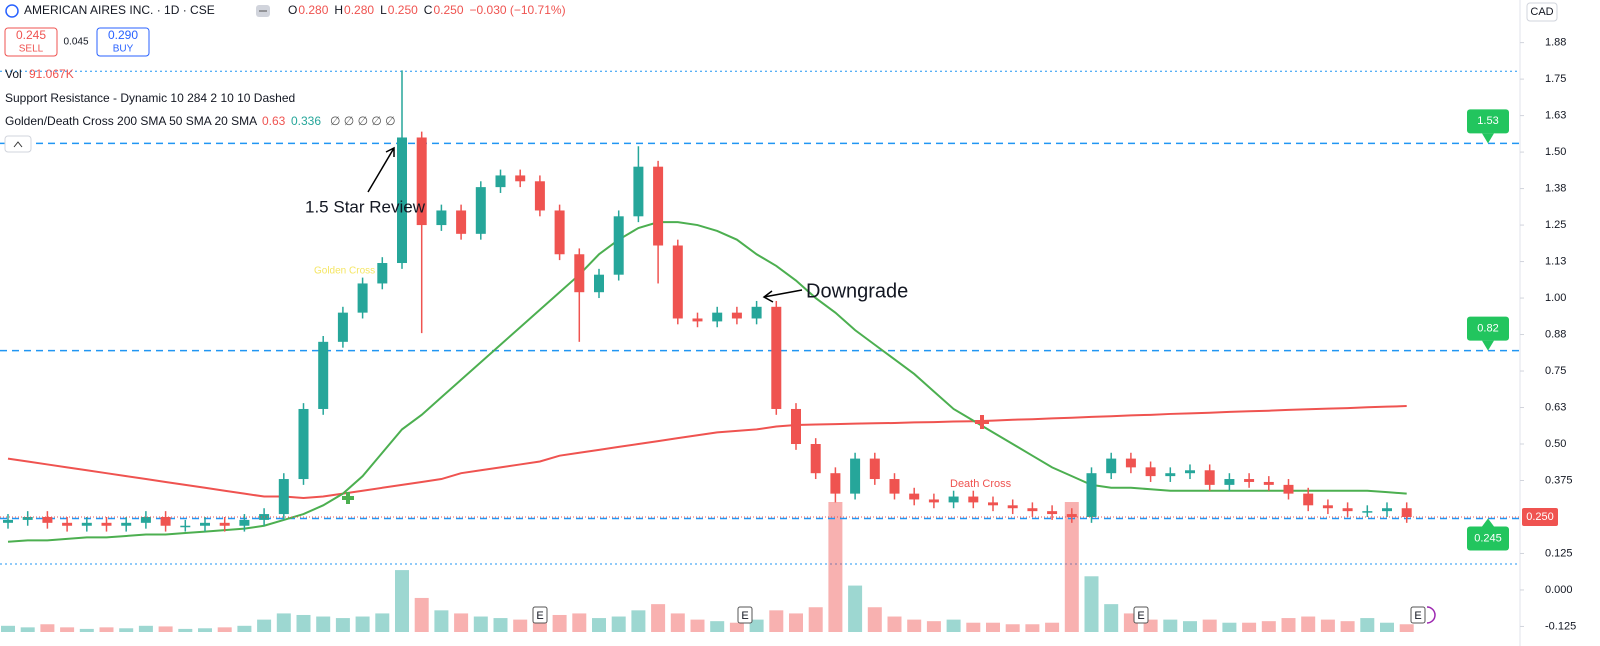 This screenshot has height=646, width=1600. Describe the element at coordinates (123, 49) in the screenshot. I see `buy-label: BUY` at that location.